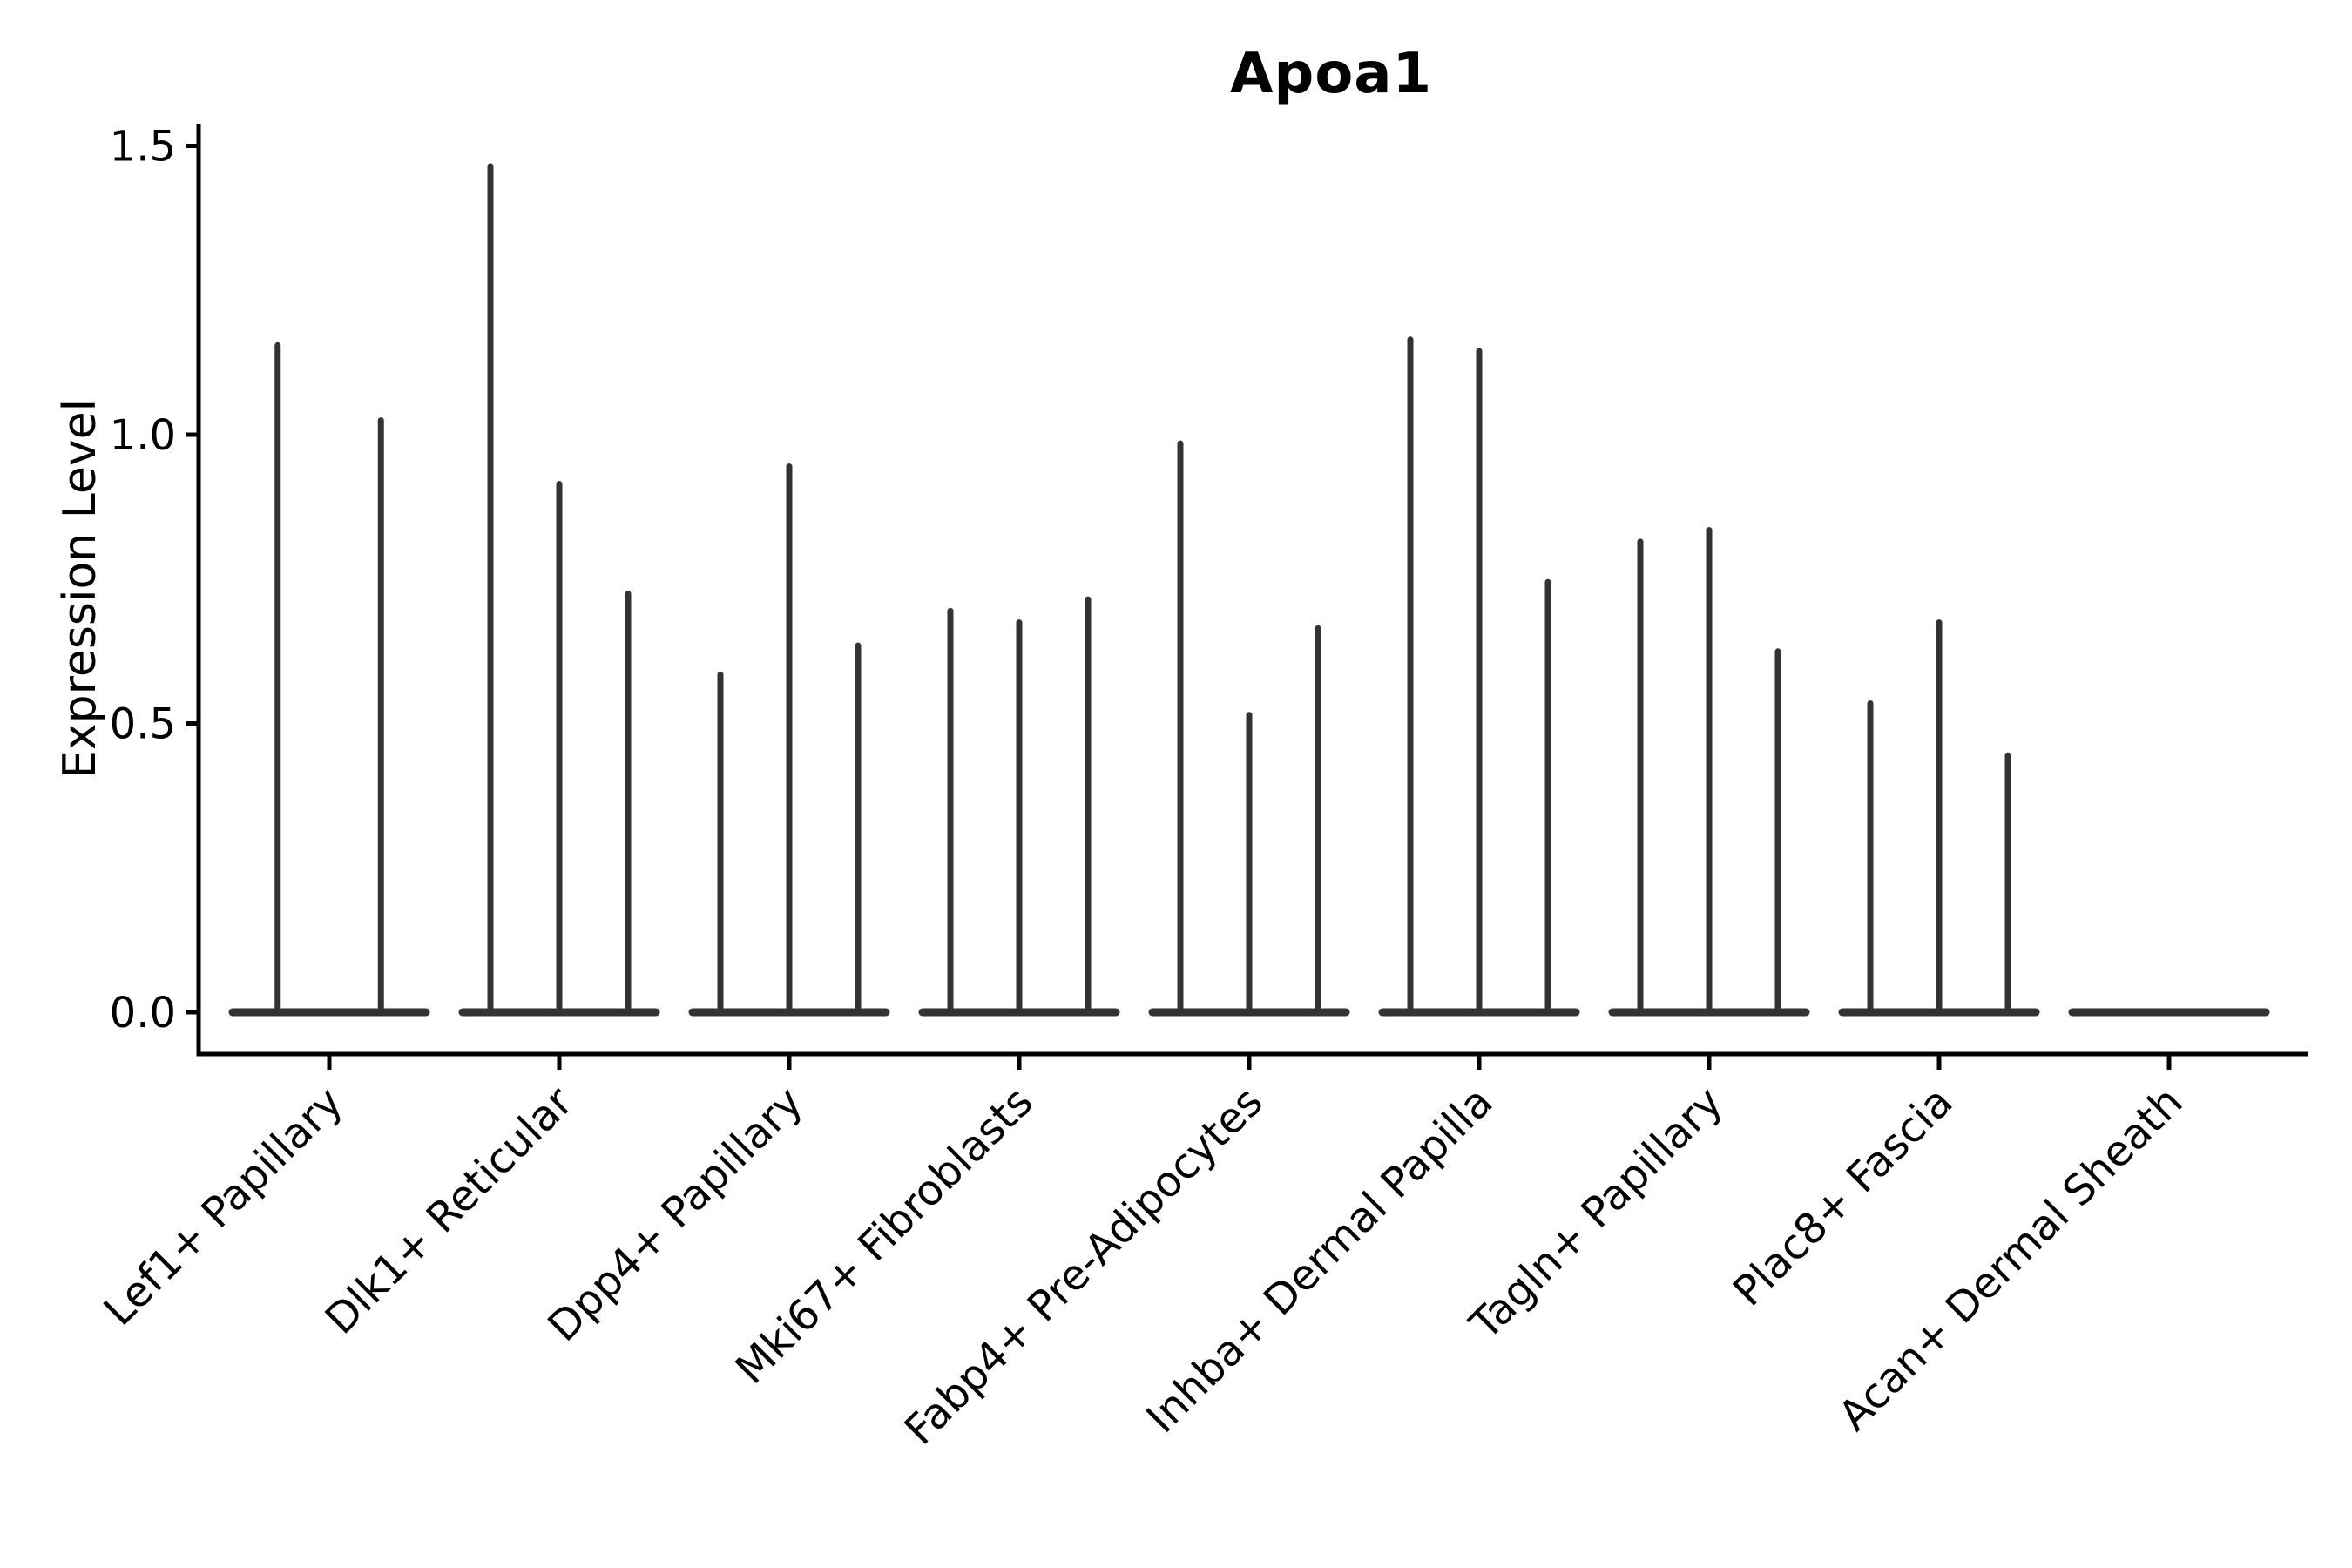  Describe the element at coordinates (450, 1211) in the screenshot. I see `x-category-label: Dlk1+ Reticular` at that location.